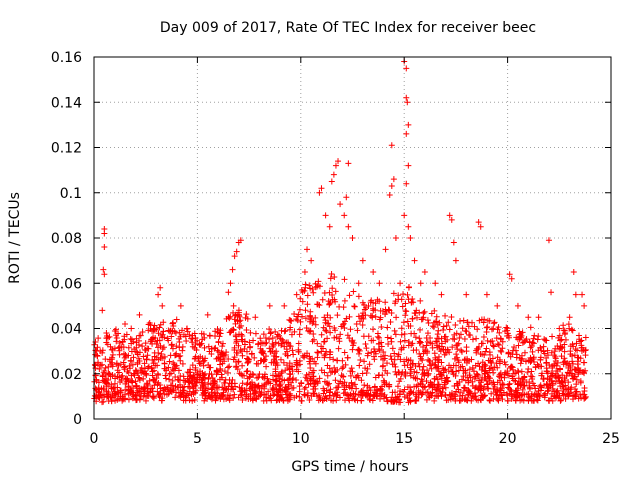 This screenshot has height=480, width=640. Describe the element at coordinates (77, 420) in the screenshot. I see `y-tick-label: 0` at that location.